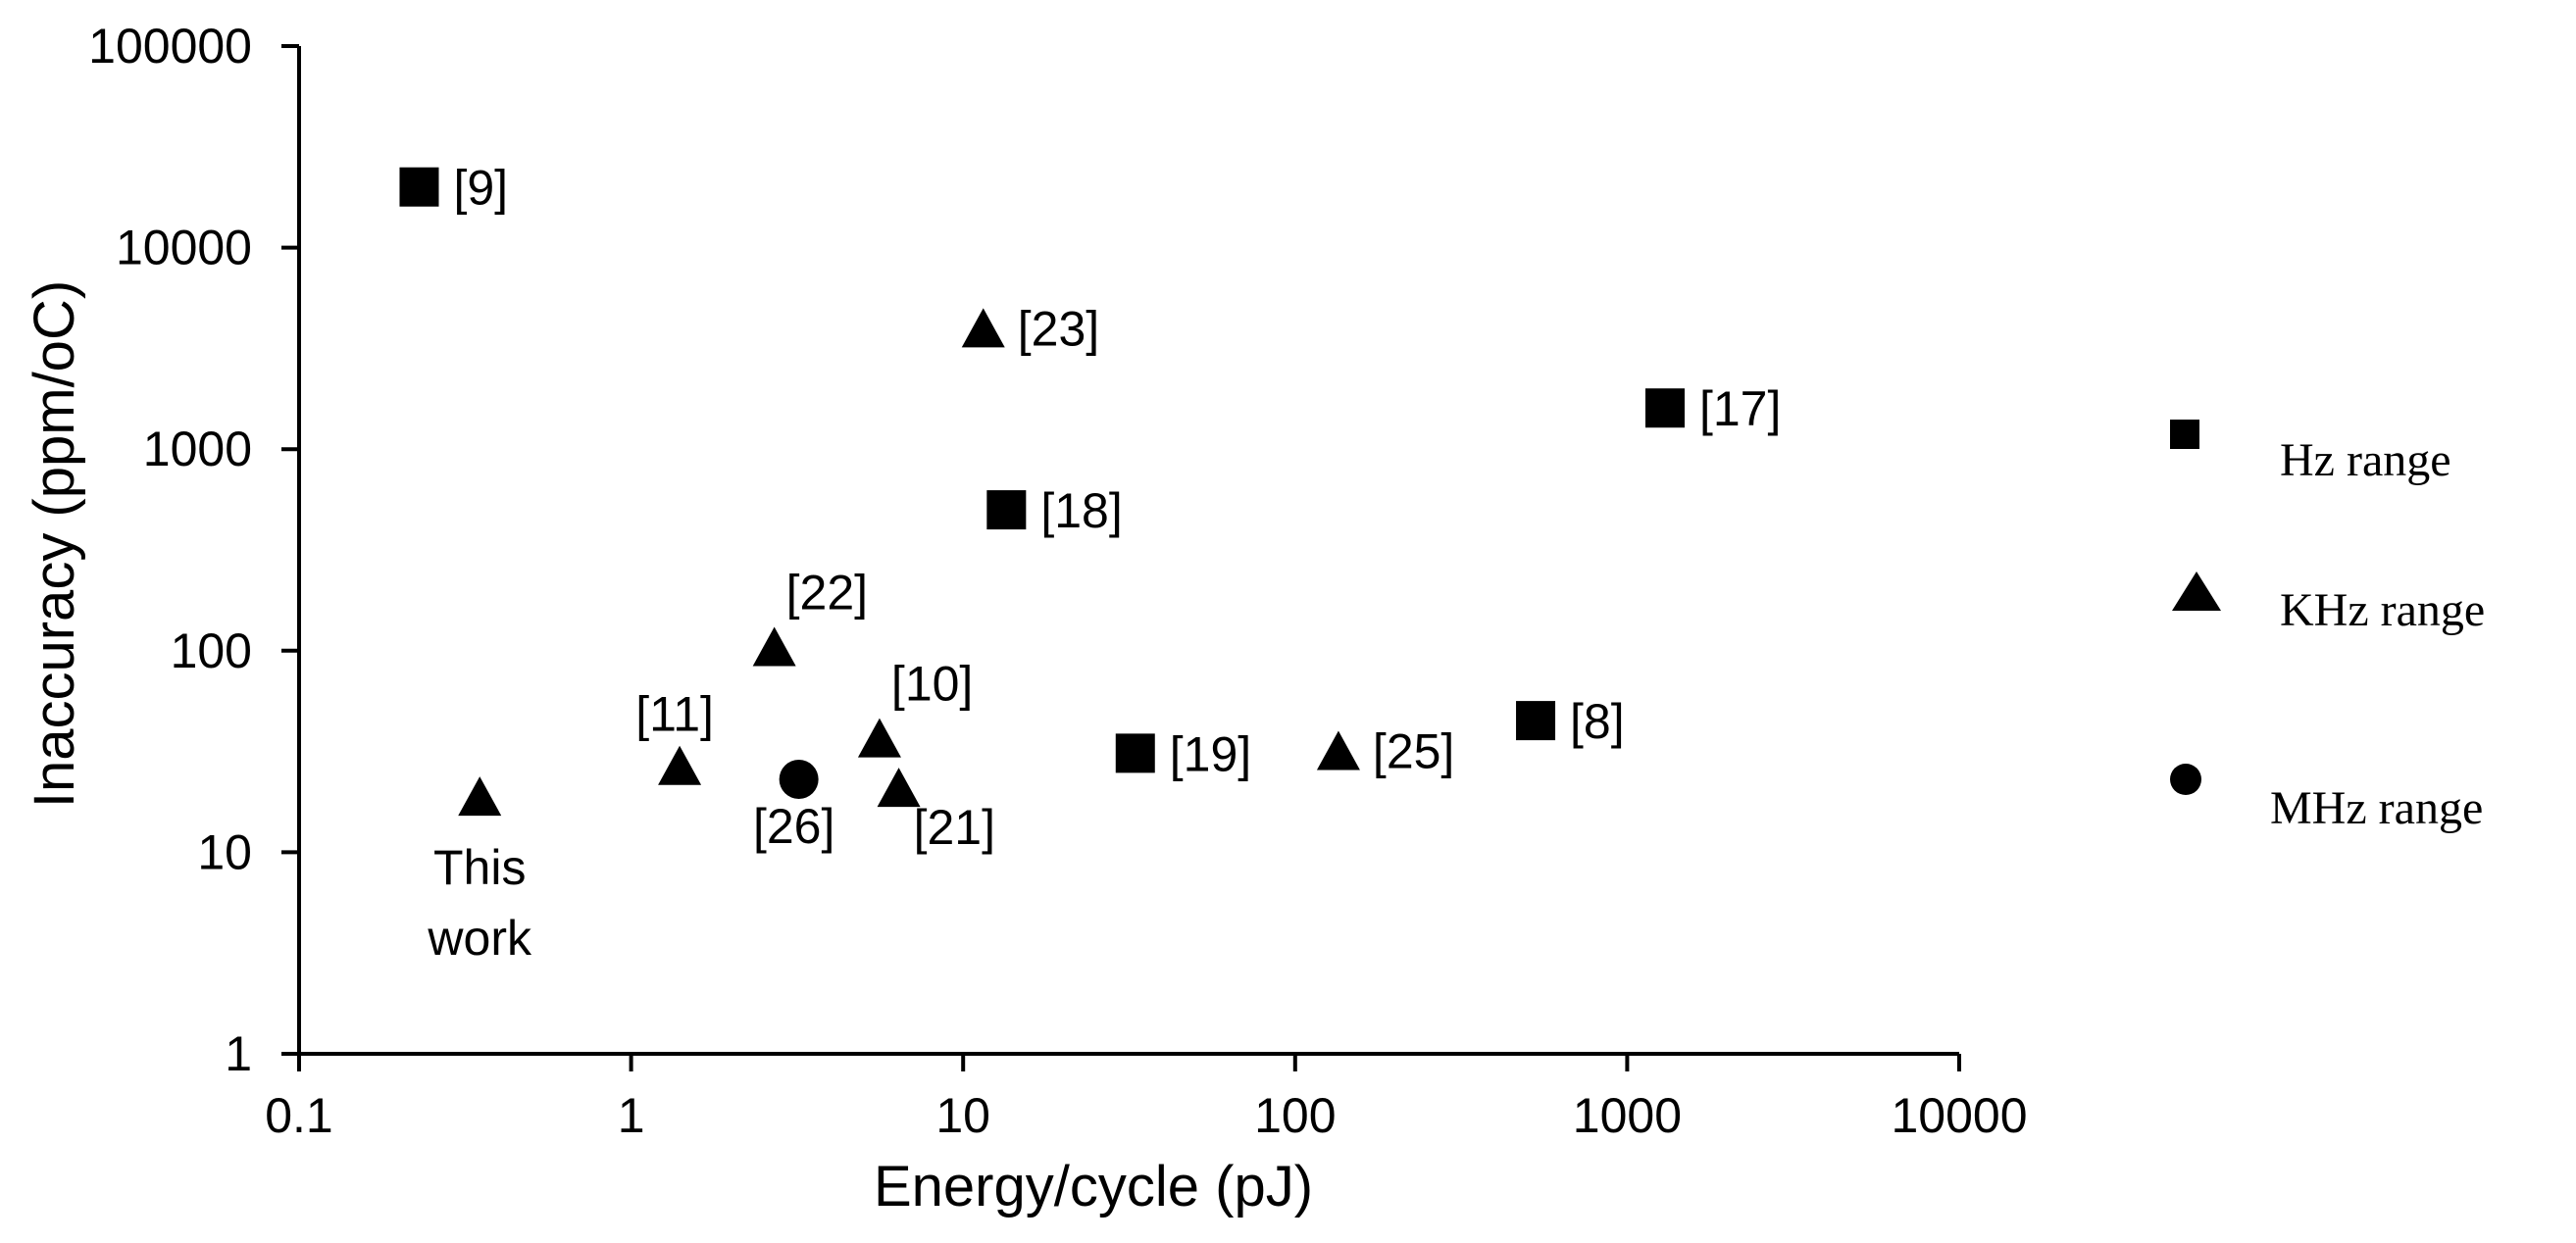 Image resolution: width=2576 pixels, height=1243 pixels. I want to click on y-tick-label-100000: 100000, so click(170, 47).